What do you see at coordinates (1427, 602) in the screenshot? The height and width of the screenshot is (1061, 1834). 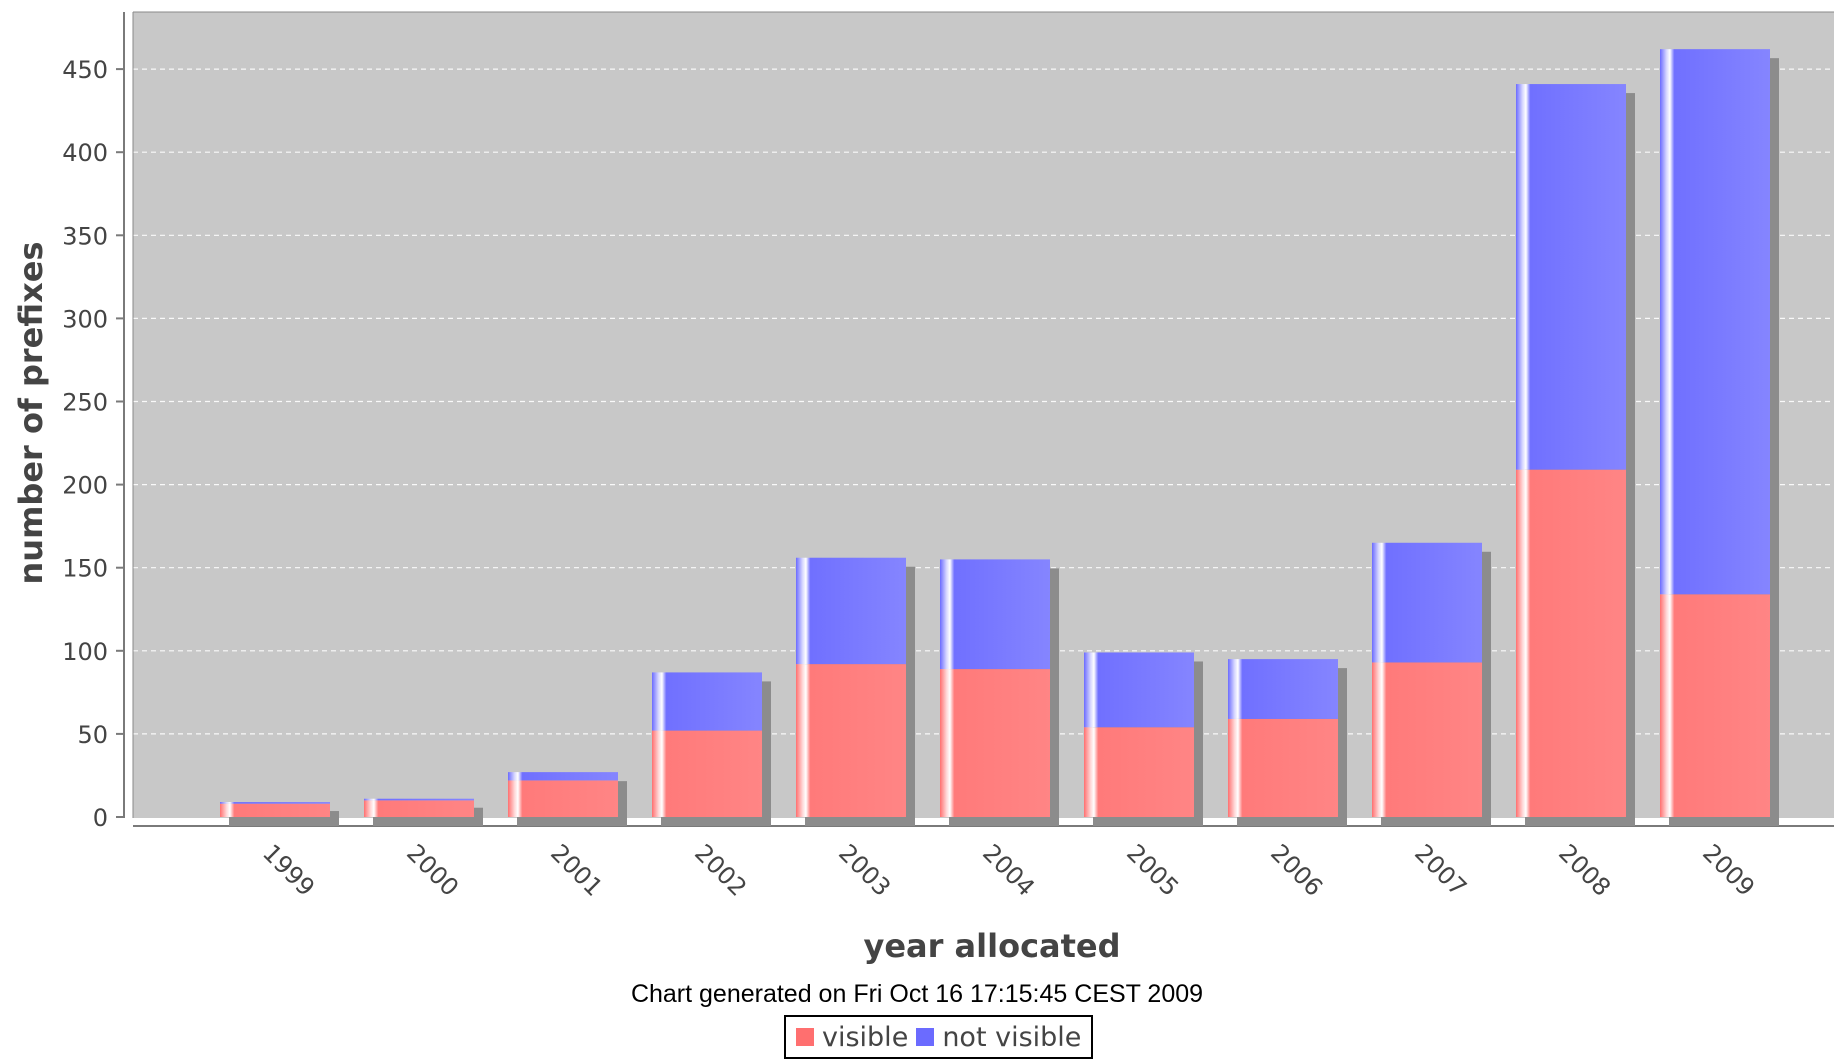 I see `bar-not-visible-2007` at bounding box center [1427, 602].